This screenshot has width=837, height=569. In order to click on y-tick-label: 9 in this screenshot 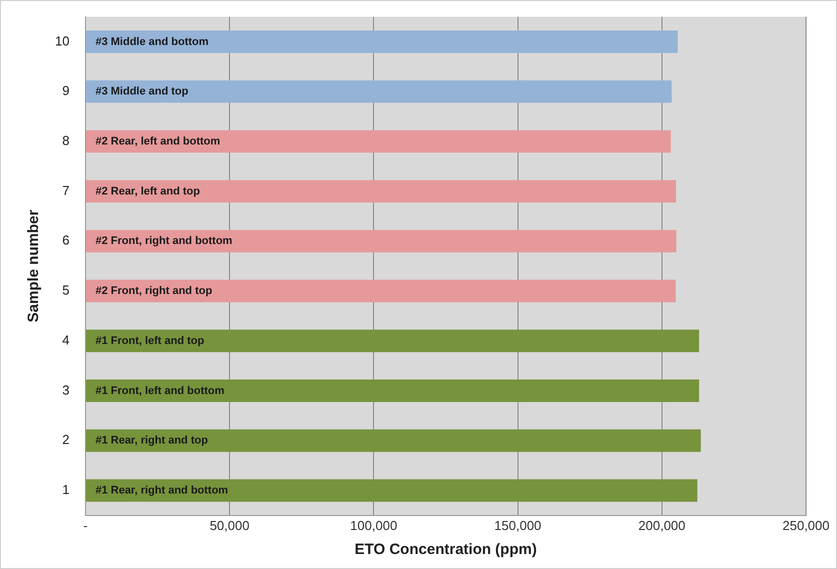, I will do `click(66, 90)`.